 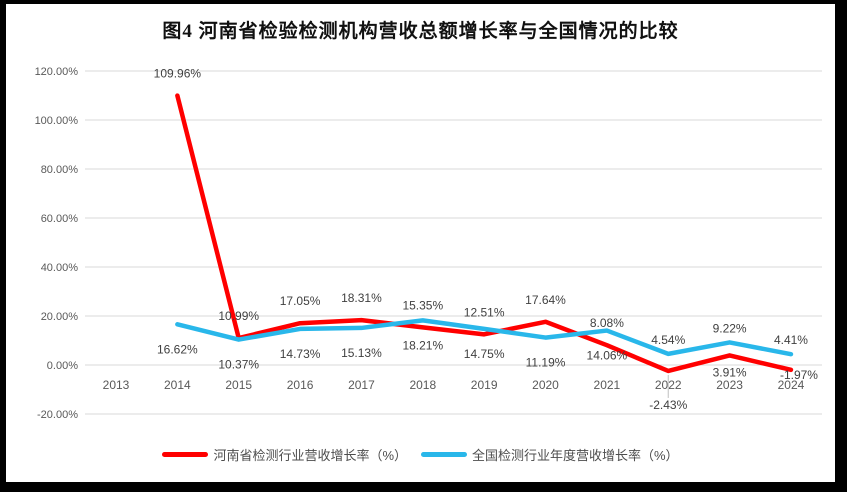 I want to click on data-label: 11.19%, so click(x=546, y=363).